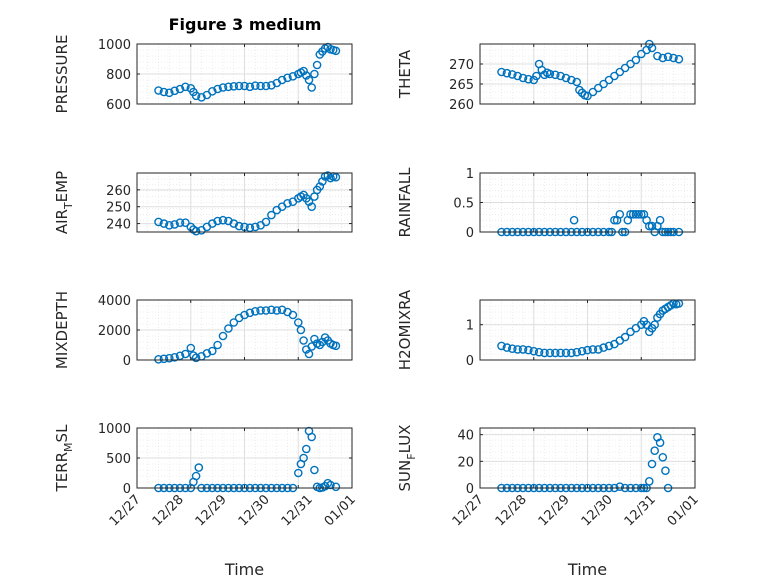 The width and height of the screenshot is (778, 583). What do you see at coordinates (203, 203) in the screenshot?
I see `subplot-3: 240 250 260 AIRTEMP` at bounding box center [203, 203].